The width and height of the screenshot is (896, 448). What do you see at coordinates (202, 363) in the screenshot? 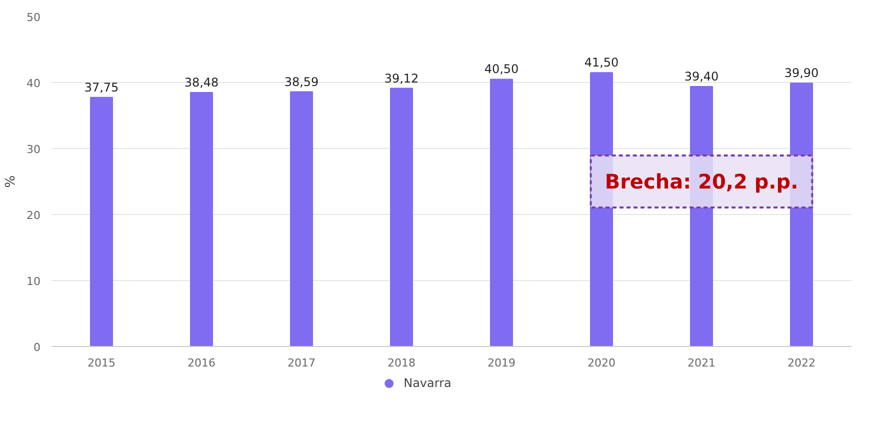
I see `x-tick-label: 2016` at bounding box center [202, 363].